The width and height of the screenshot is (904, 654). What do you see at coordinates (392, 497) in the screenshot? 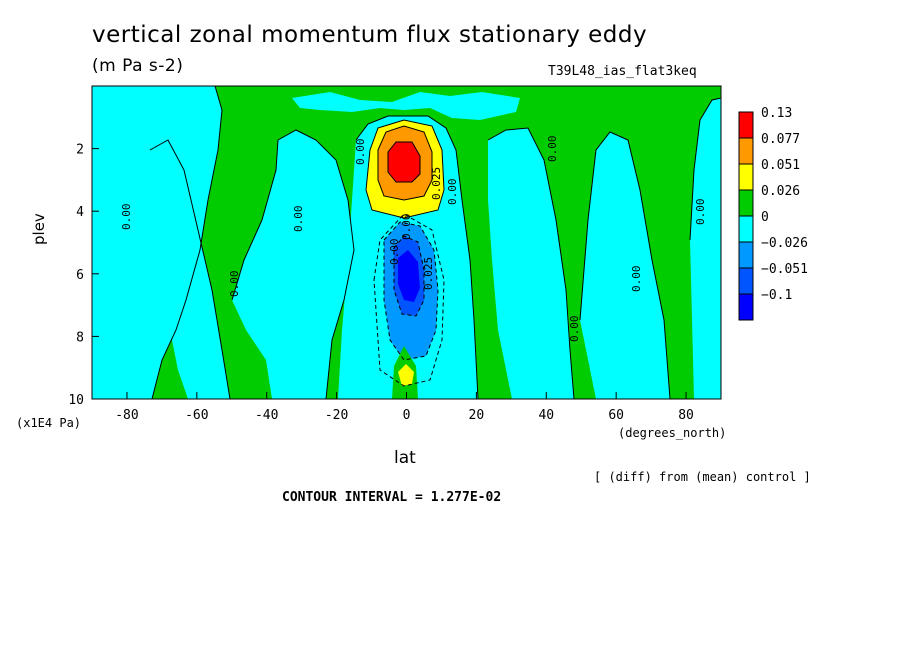
I see `contour-interval: CONTOUR INTERVAL = 1.277E-02` at bounding box center [392, 497].